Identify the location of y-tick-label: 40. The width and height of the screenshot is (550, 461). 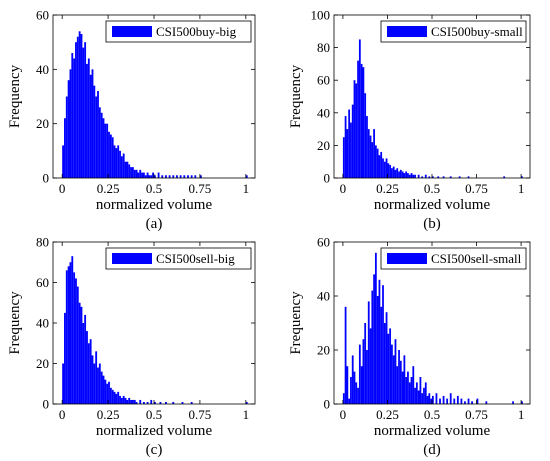
(323, 296).